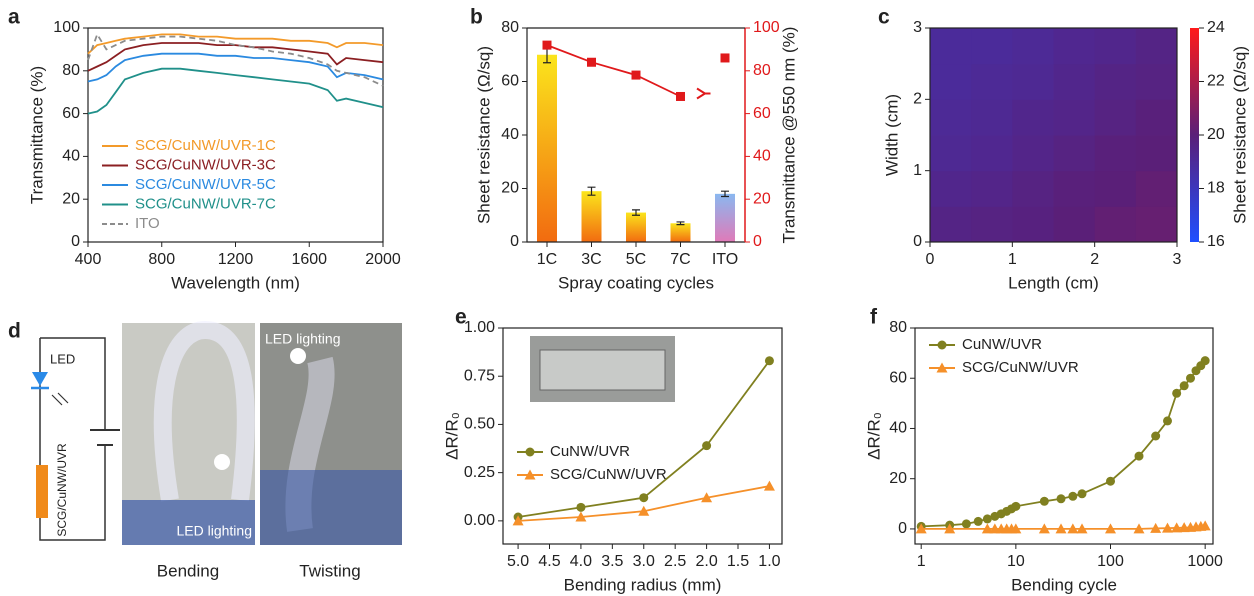 This screenshot has width=1254, height=596. What do you see at coordinates (88, 259) in the screenshot?
I see `x-tick-label: 400` at bounding box center [88, 259].